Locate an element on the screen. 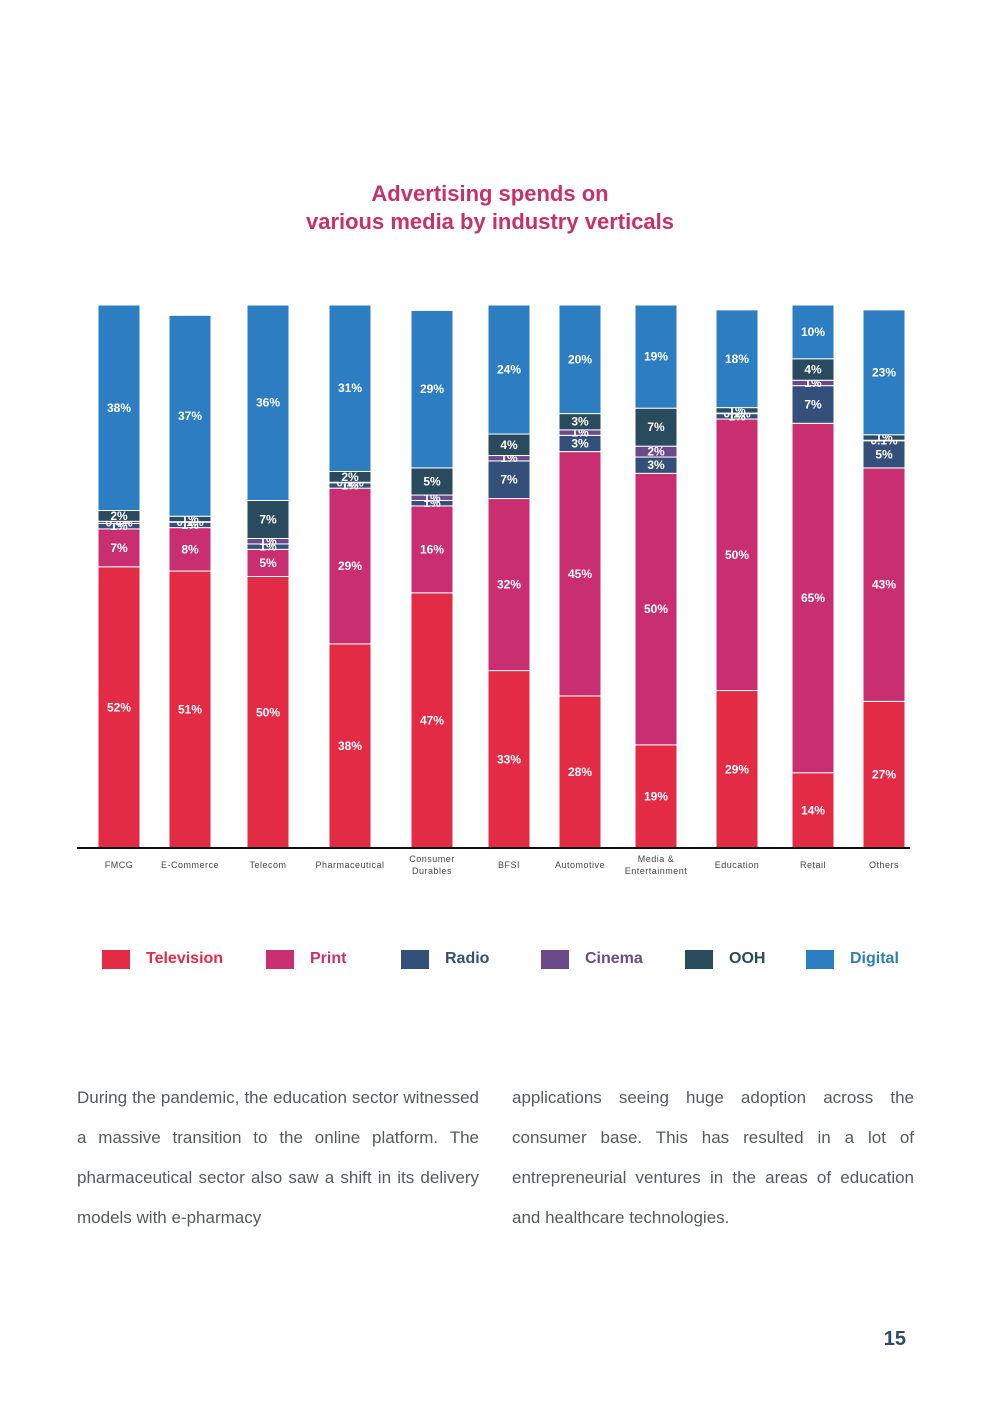 This screenshot has height=1403, width=992. legend-item-print: Print is located at coordinates (306, 959).